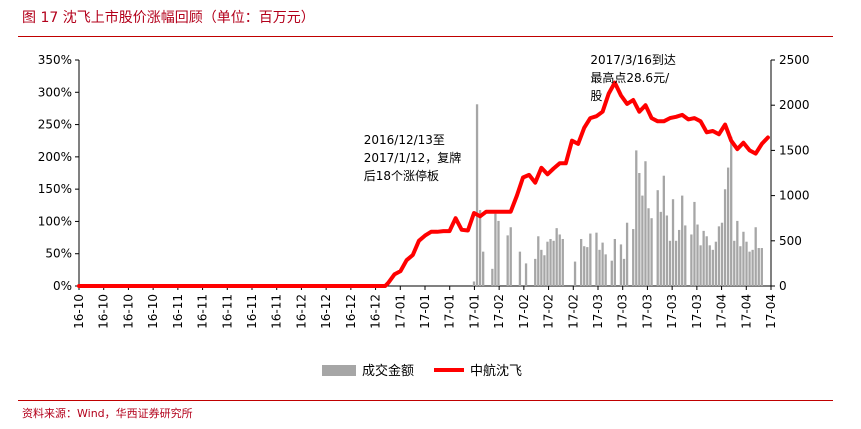 Image resolution: width=861 pixels, height=429 pixels. Describe the element at coordinates (425, 36) in the screenshot. I see `top-rule` at that location.